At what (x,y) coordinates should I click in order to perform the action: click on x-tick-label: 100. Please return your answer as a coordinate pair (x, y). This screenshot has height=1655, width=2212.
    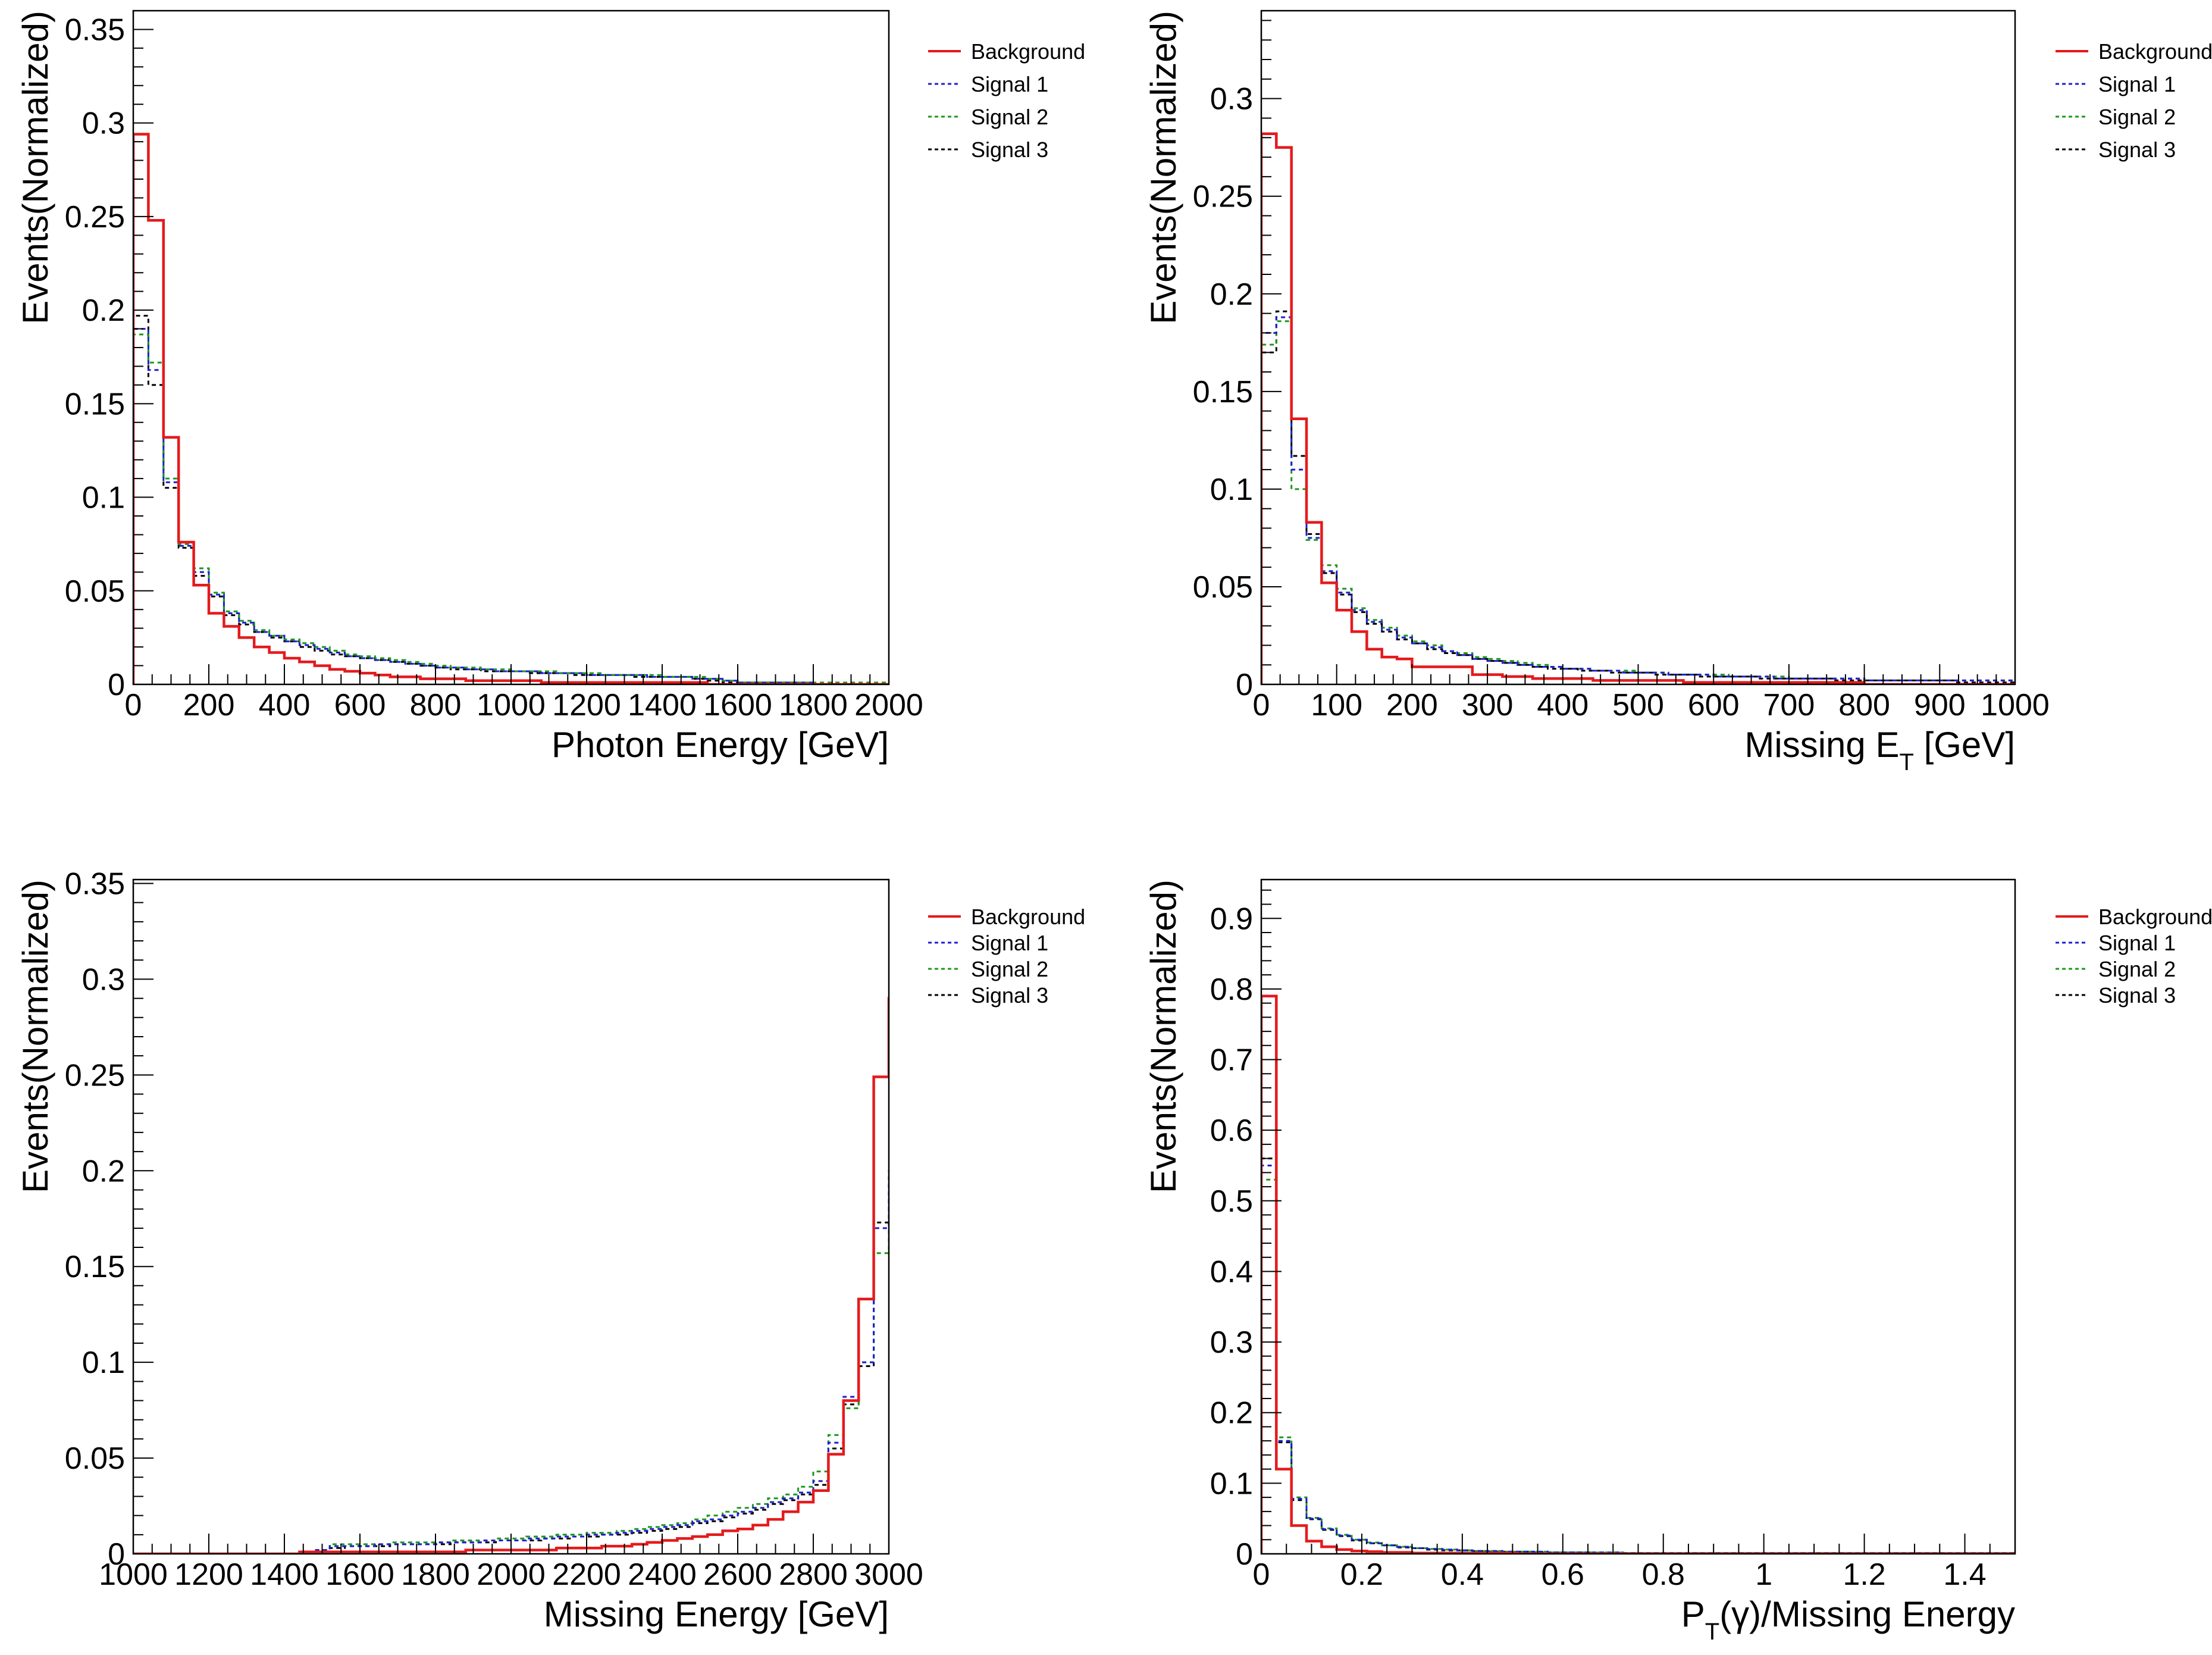
    Looking at the image, I should click on (1336, 705).